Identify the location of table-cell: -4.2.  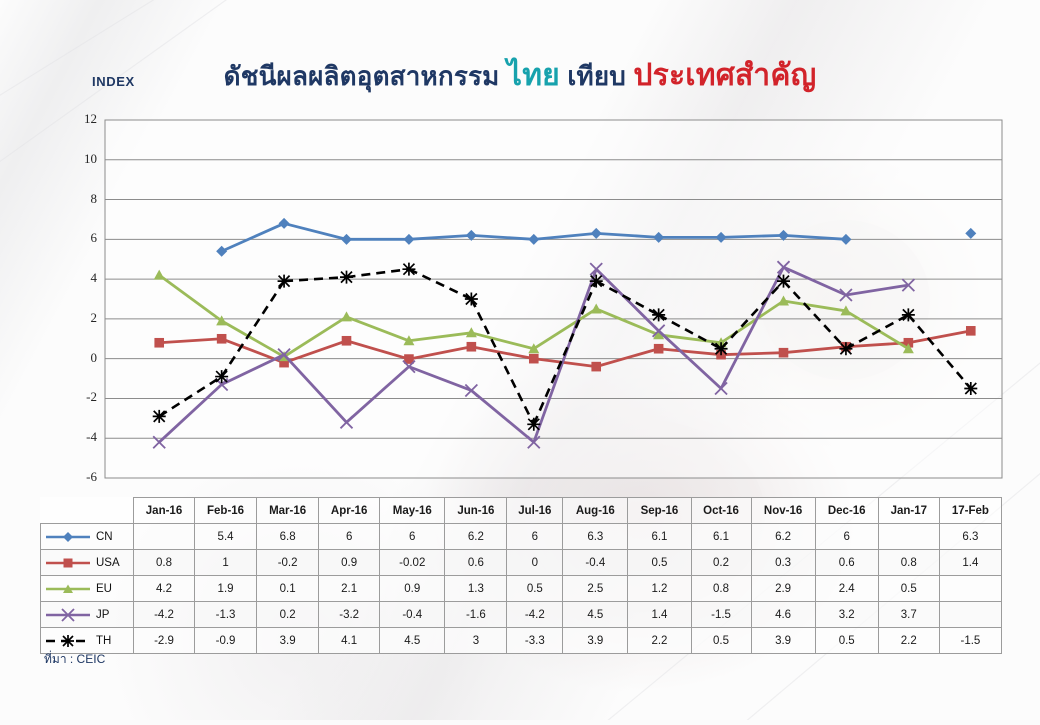
(164, 614).